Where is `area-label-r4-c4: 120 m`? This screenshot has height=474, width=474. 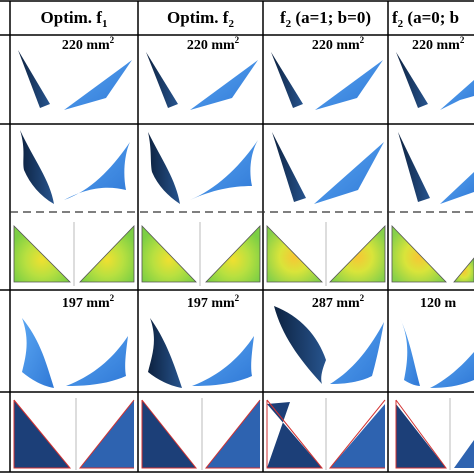
area-label-r4-c4: 120 m is located at coordinates (447, 304).